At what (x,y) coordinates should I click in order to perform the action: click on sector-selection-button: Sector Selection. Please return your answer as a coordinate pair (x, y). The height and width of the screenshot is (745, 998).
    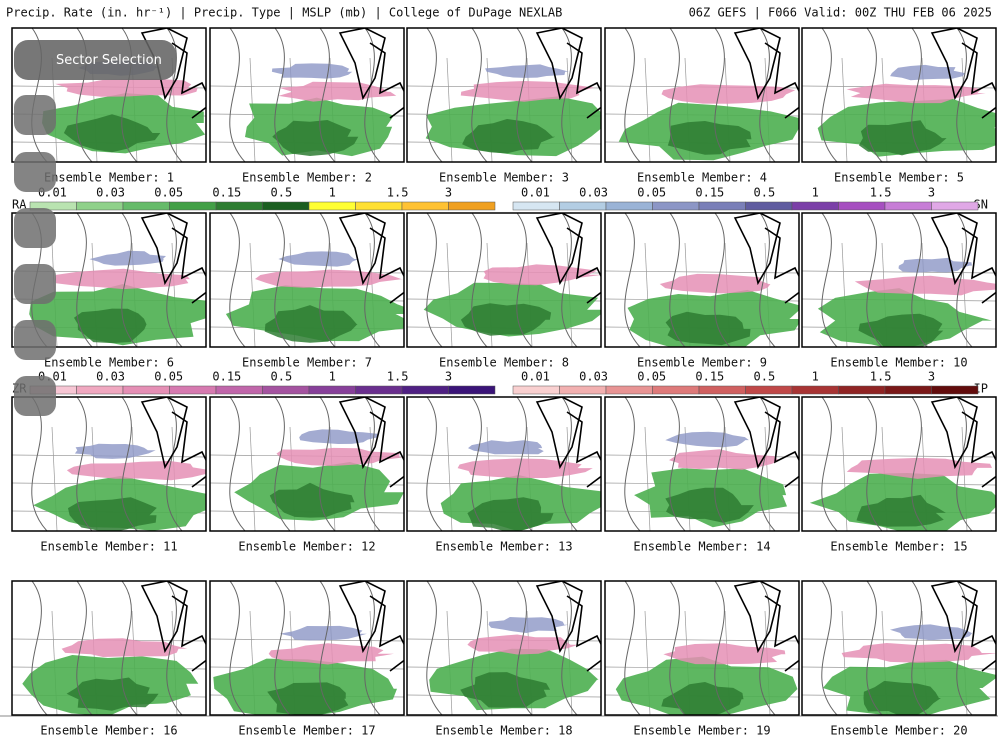
    Looking at the image, I should click on (95, 60).